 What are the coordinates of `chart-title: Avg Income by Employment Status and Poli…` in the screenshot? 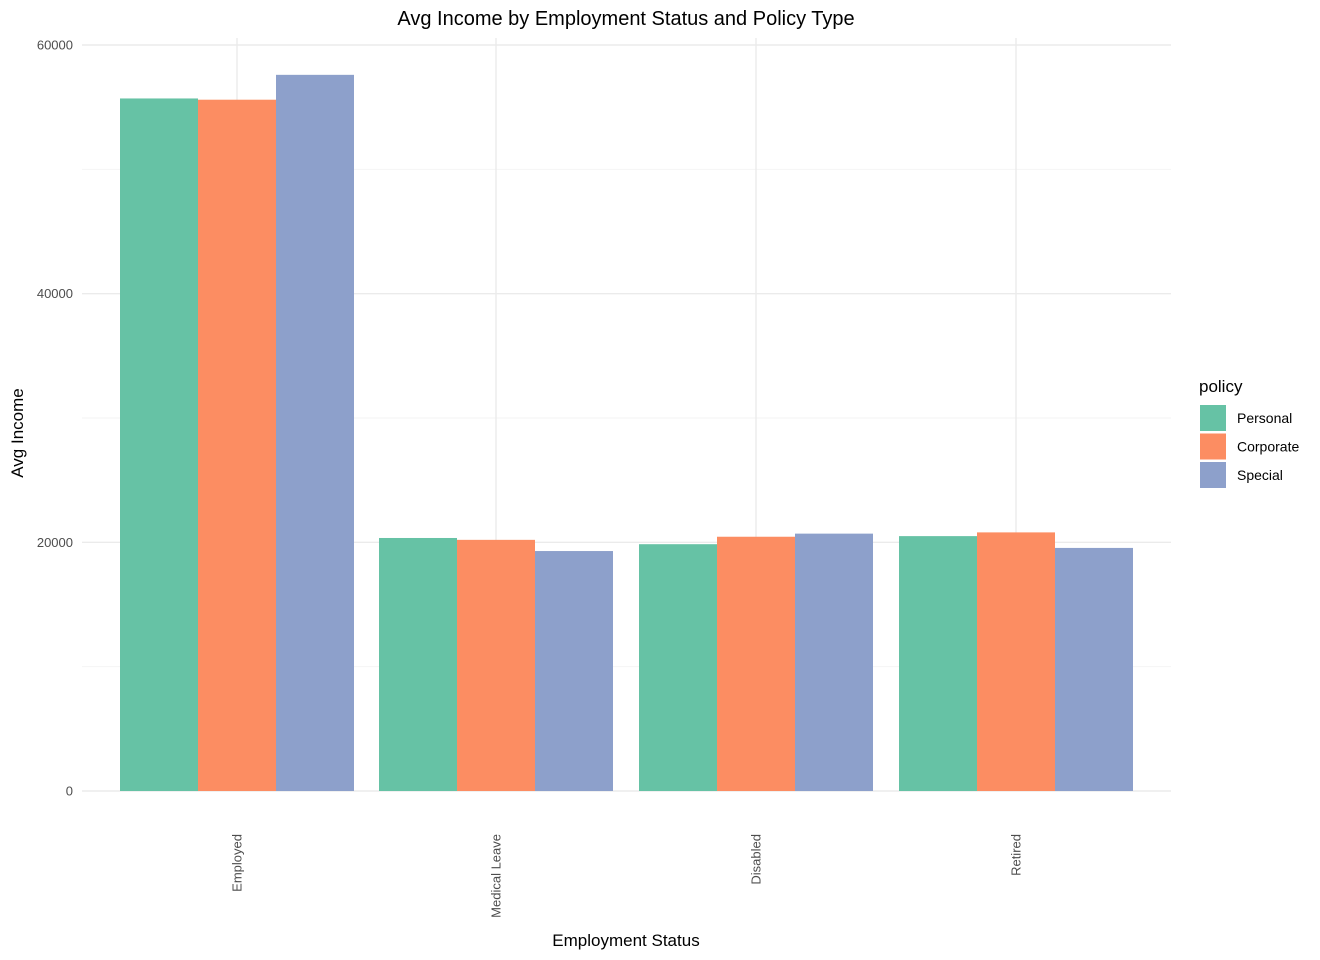 It's located at (625, 19).